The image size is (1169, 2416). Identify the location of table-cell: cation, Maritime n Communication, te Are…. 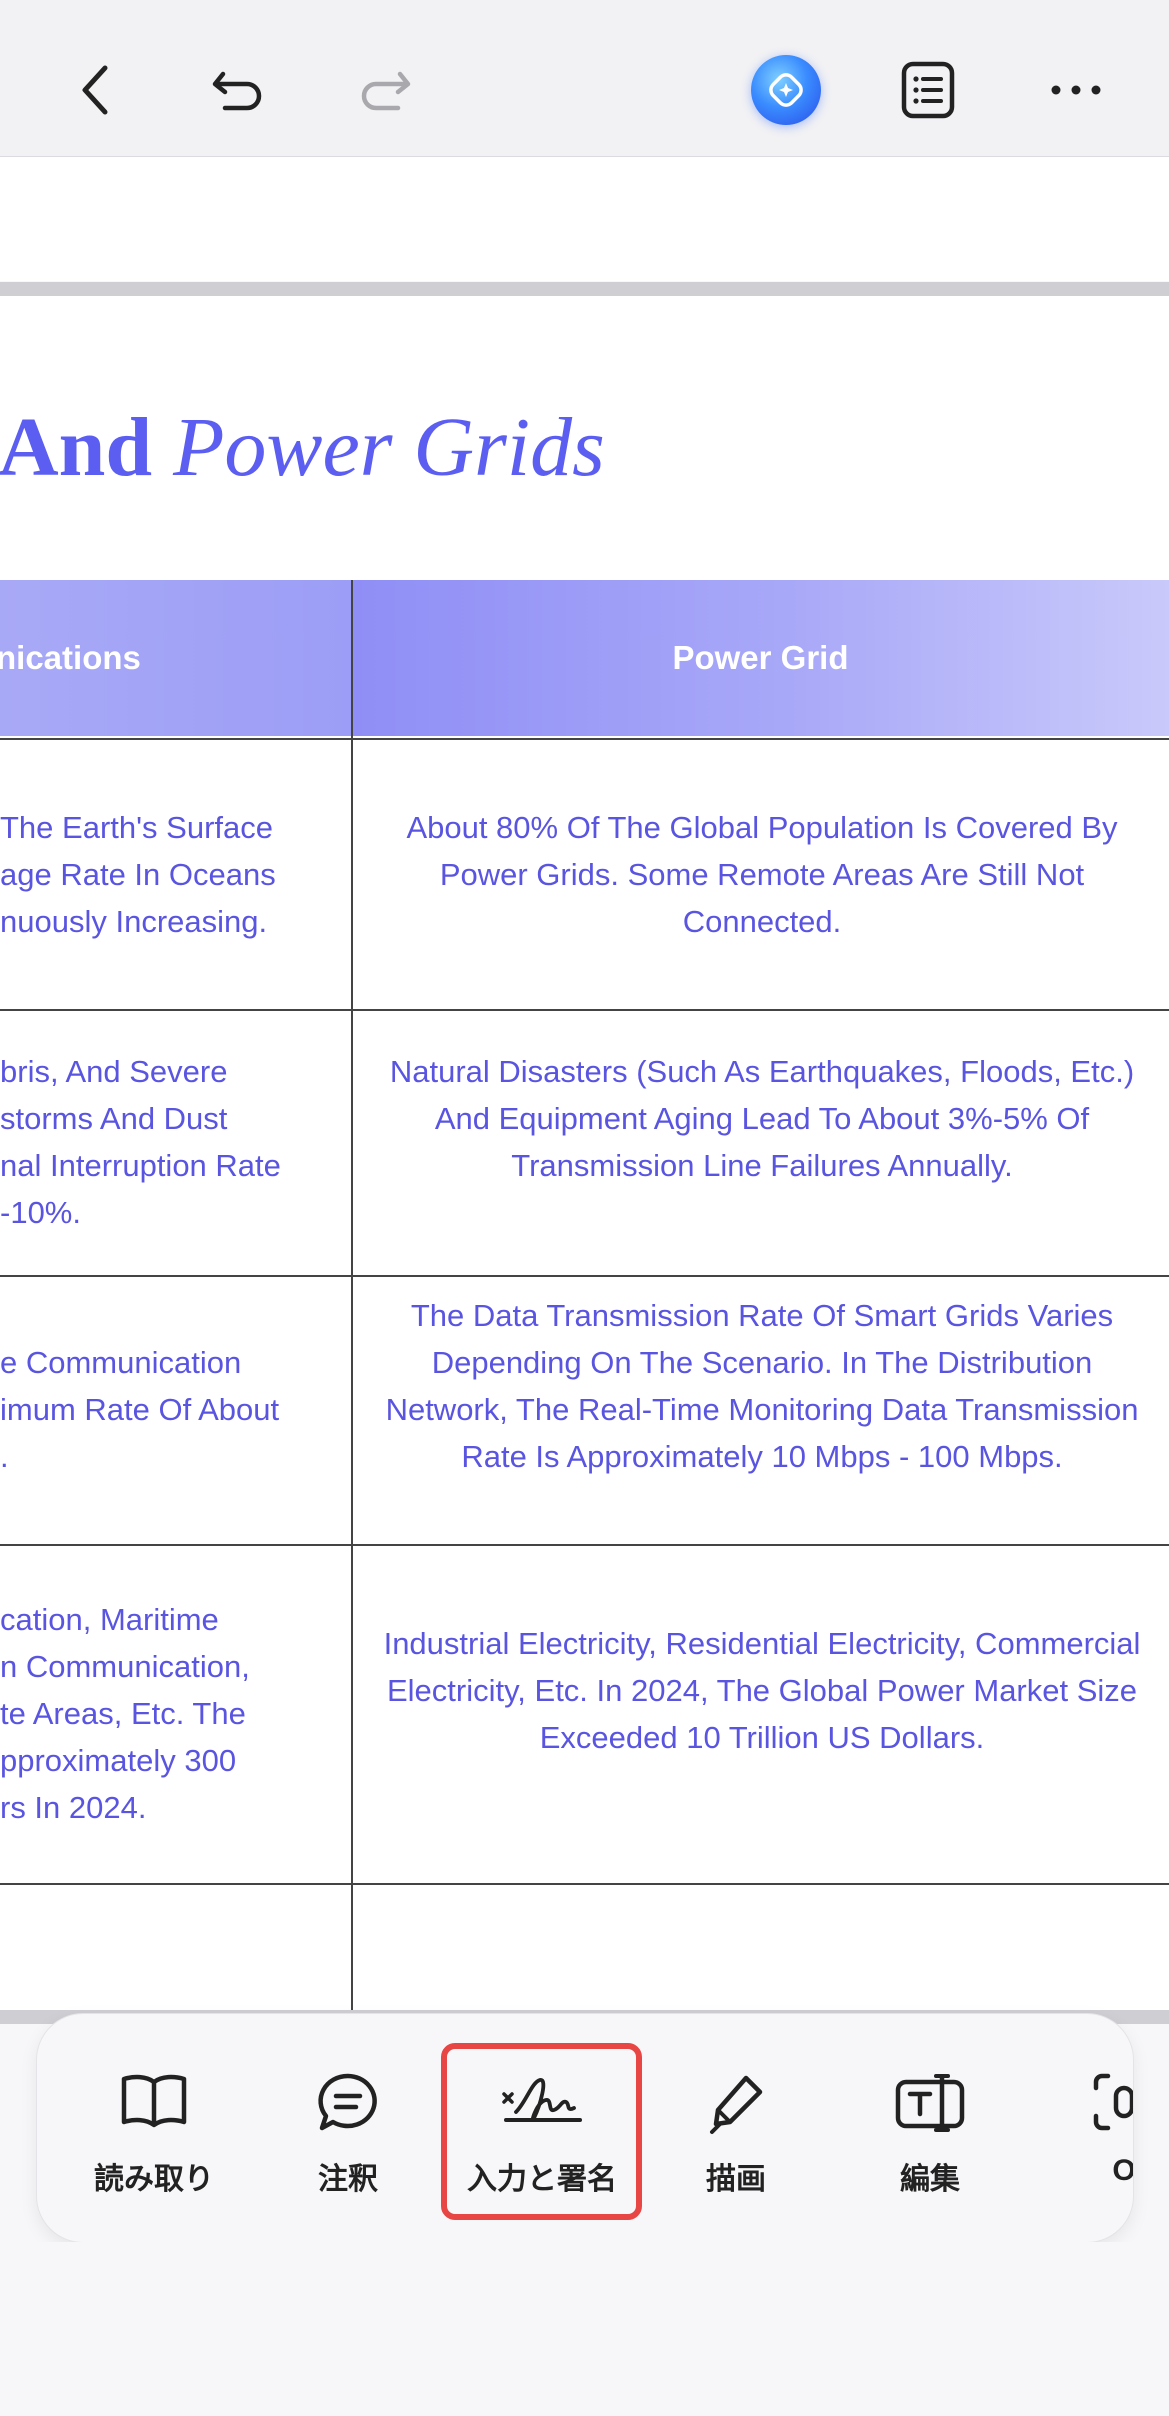
(125, 1713).